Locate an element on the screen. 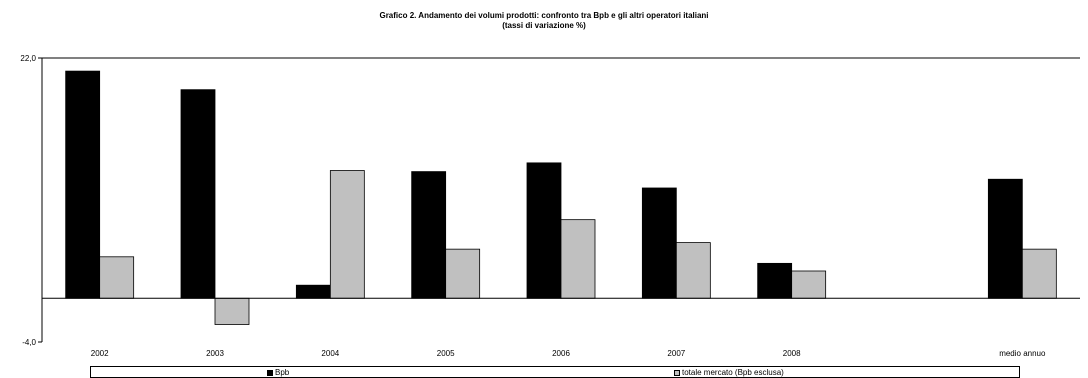 The width and height of the screenshot is (1088, 378). legend-label-totale-mercato: totale mercato (Bpb esclusa) is located at coordinates (733, 372).